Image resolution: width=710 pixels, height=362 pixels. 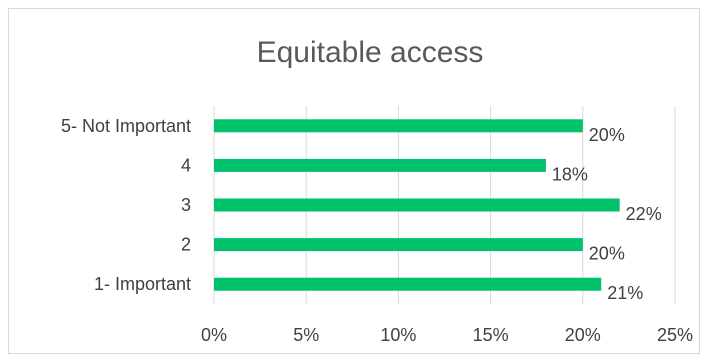 I want to click on data-labels: 20%18%22%20%21%, so click(x=607, y=214).